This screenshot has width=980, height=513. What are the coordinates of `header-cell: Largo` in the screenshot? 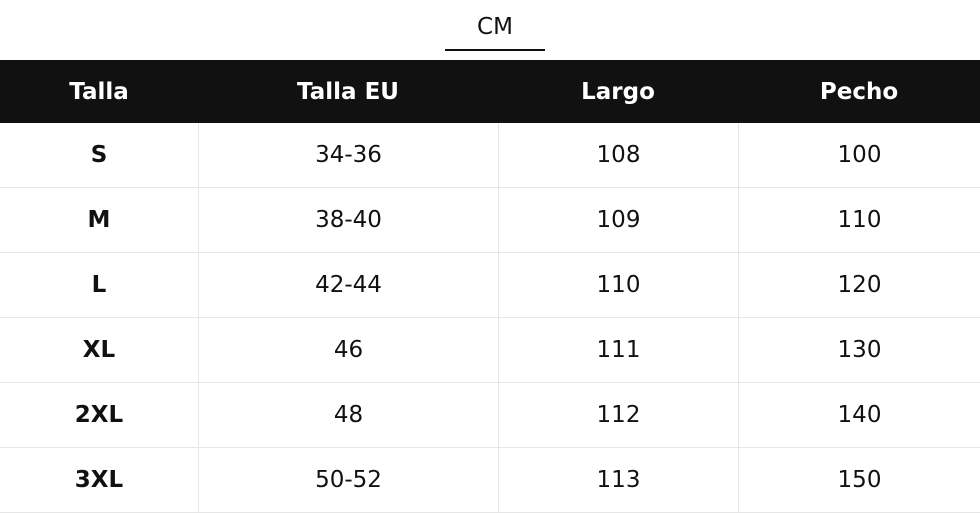 It's located at (618, 91).